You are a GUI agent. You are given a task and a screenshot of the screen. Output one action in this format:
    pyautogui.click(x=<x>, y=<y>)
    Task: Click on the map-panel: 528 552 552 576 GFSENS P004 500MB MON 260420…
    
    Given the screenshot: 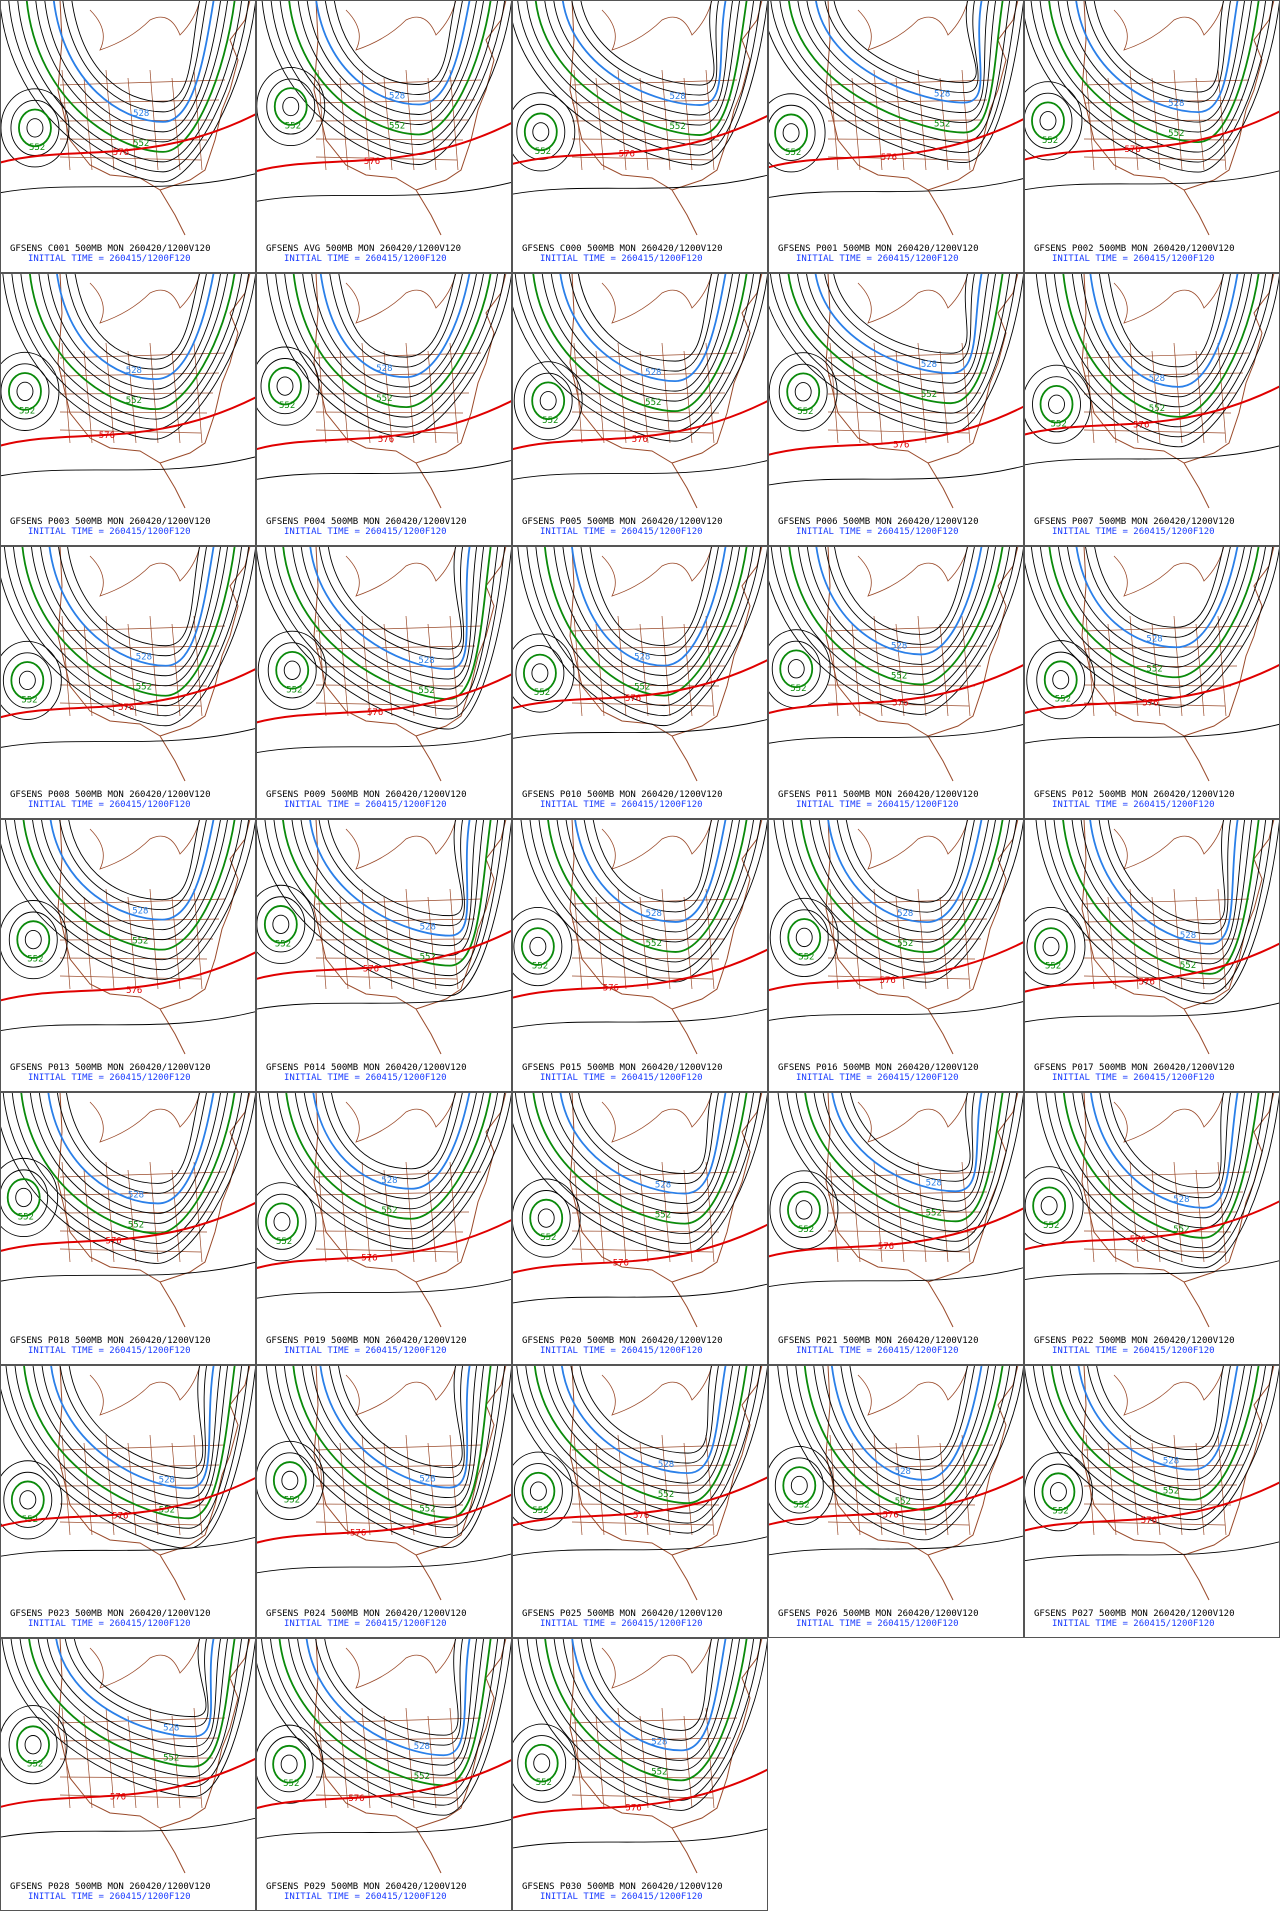 What is the action you would take?
    pyautogui.click(x=384, y=409)
    